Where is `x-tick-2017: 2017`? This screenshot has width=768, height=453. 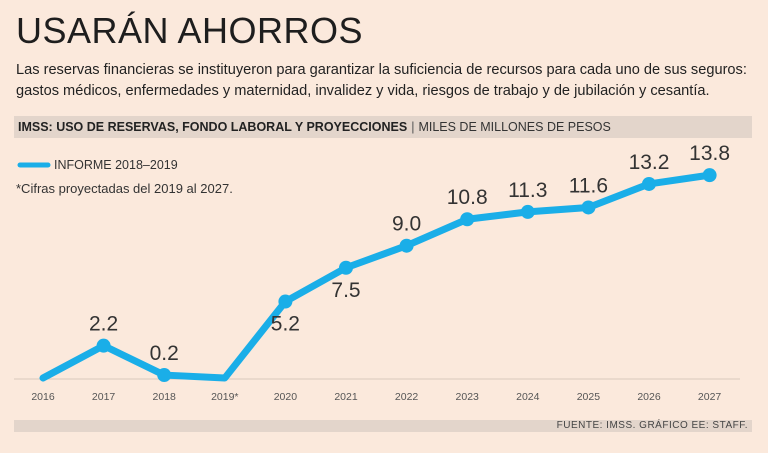 x-tick-2017: 2017 is located at coordinates (104, 397).